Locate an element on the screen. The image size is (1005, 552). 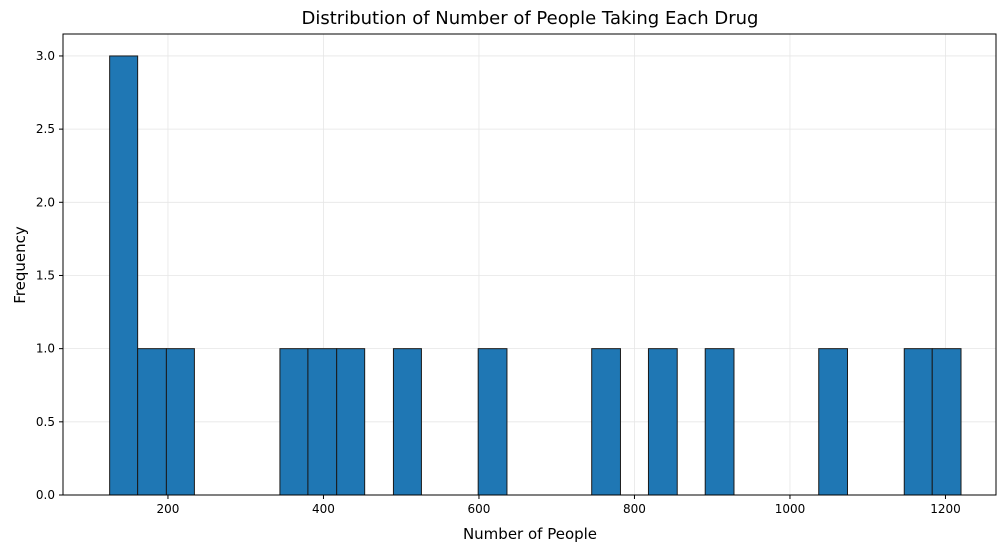
x-tick-label: 1000 is located at coordinates (790, 509).